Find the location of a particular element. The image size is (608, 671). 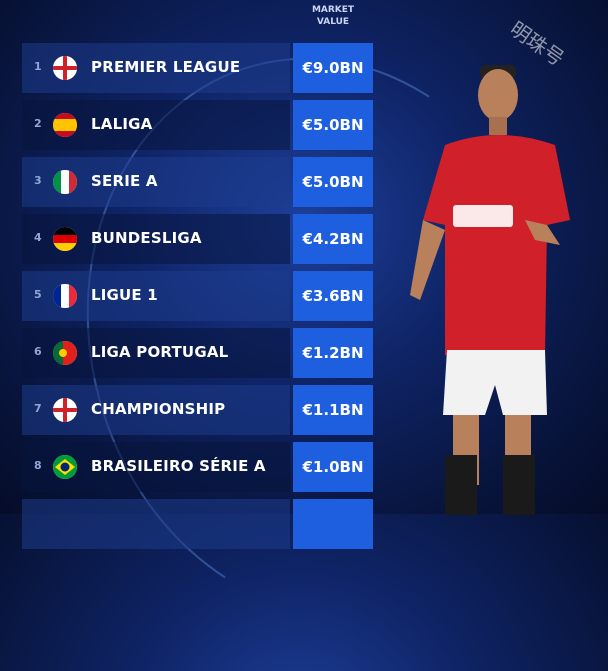

rank: 2 is located at coordinates (38, 123).